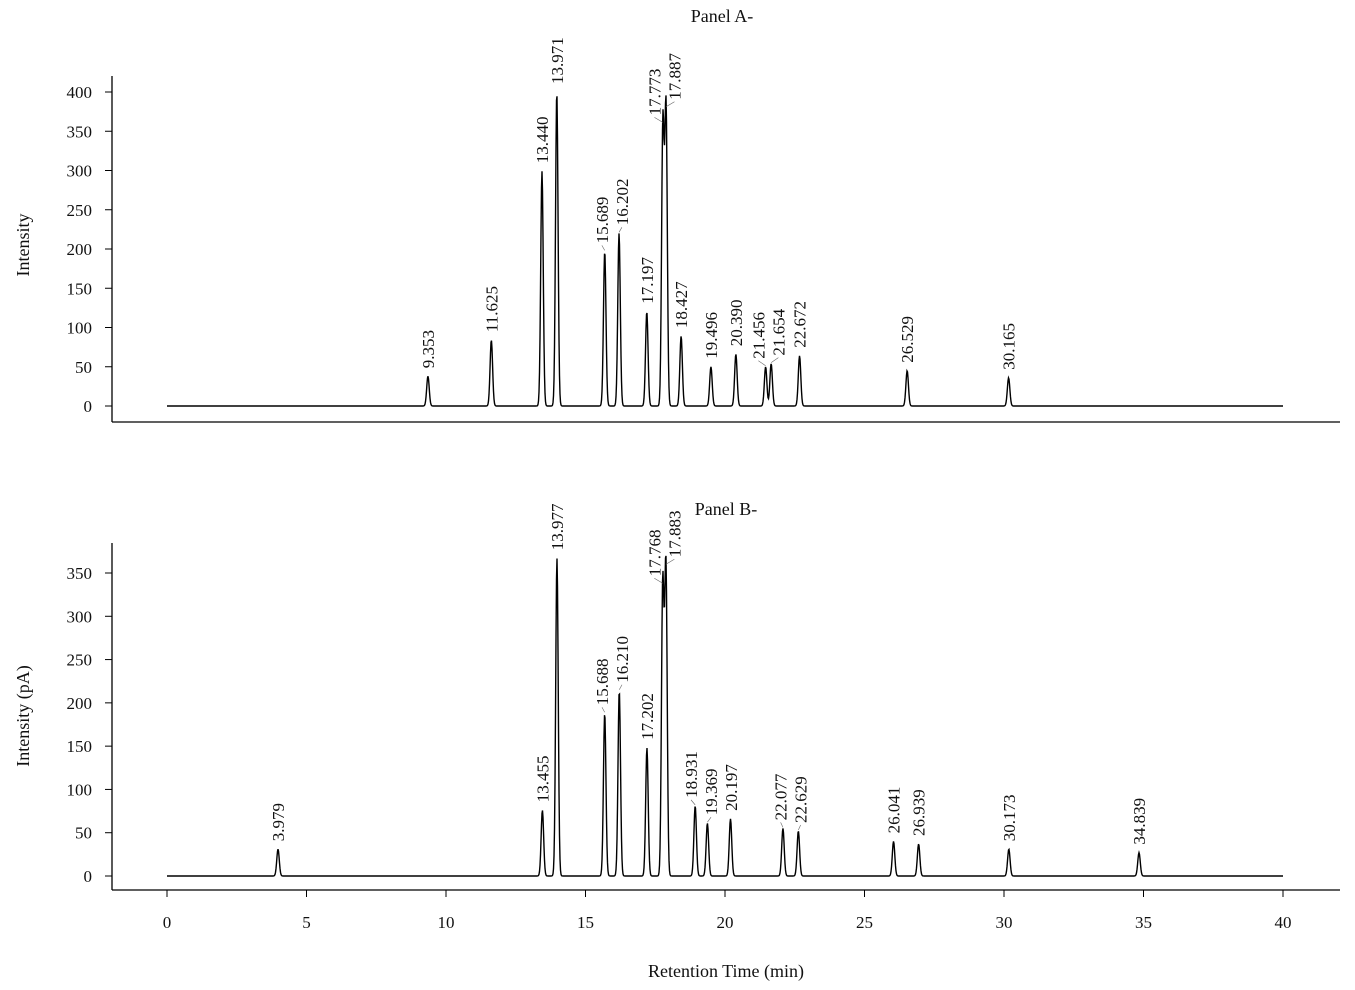 The width and height of the screenshot is (1355, 990). I want to click on y-axis-label: Intensity, so click(23, 245).